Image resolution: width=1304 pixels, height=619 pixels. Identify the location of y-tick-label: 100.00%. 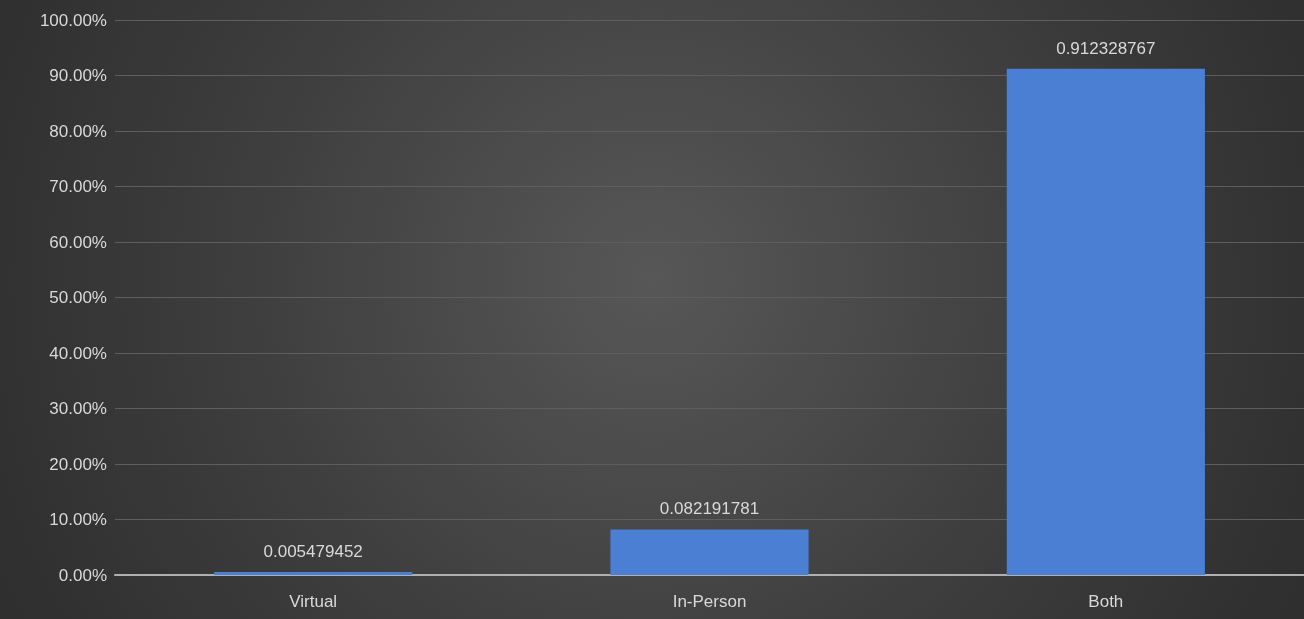
(73, 20).